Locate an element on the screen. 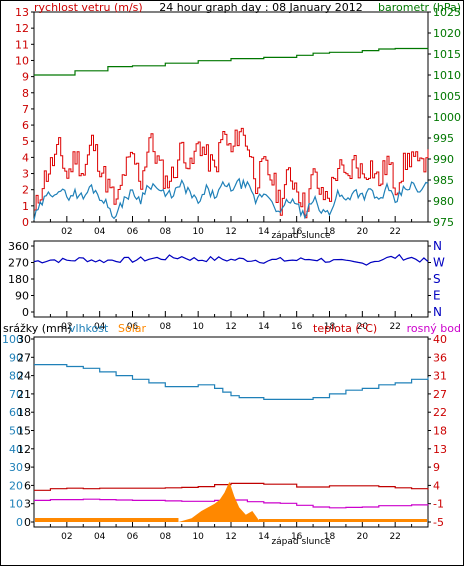  humidity-label: vlhkost is located at coordinates (89, 328).